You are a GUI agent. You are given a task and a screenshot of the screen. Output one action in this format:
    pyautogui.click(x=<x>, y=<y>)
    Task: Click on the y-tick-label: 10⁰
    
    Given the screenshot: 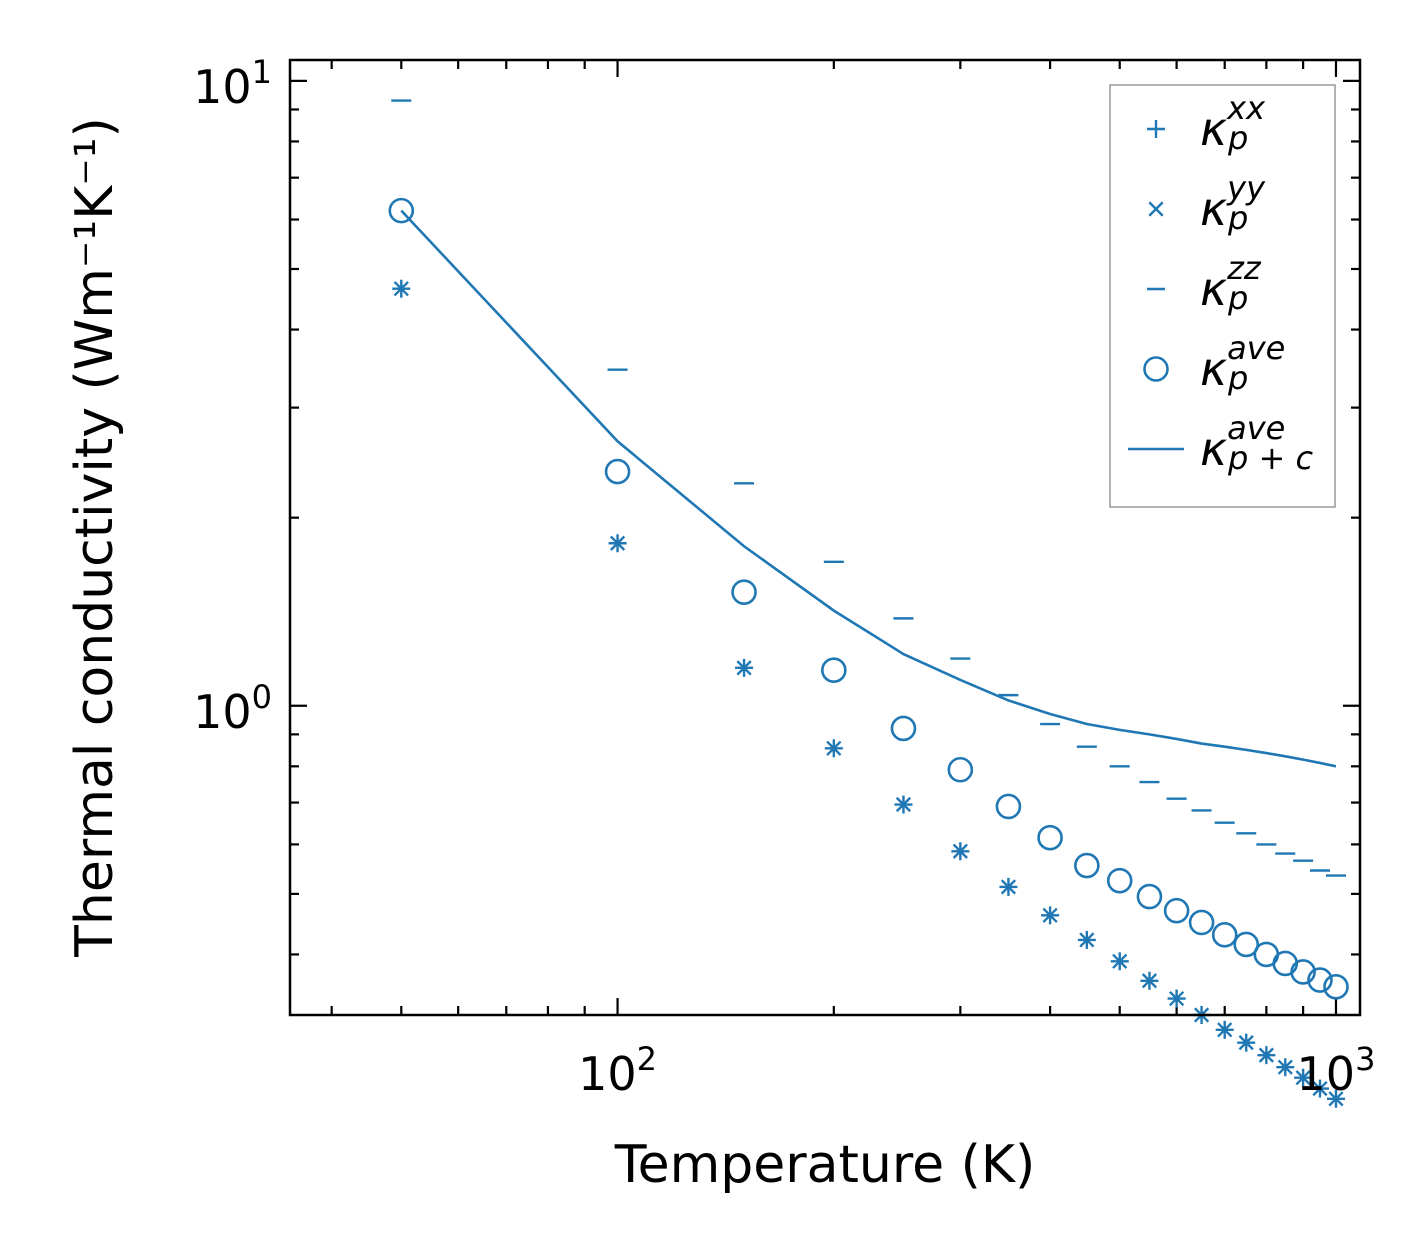 What is the action you would take?
    pyautogui.click(x=232, y=708)
    